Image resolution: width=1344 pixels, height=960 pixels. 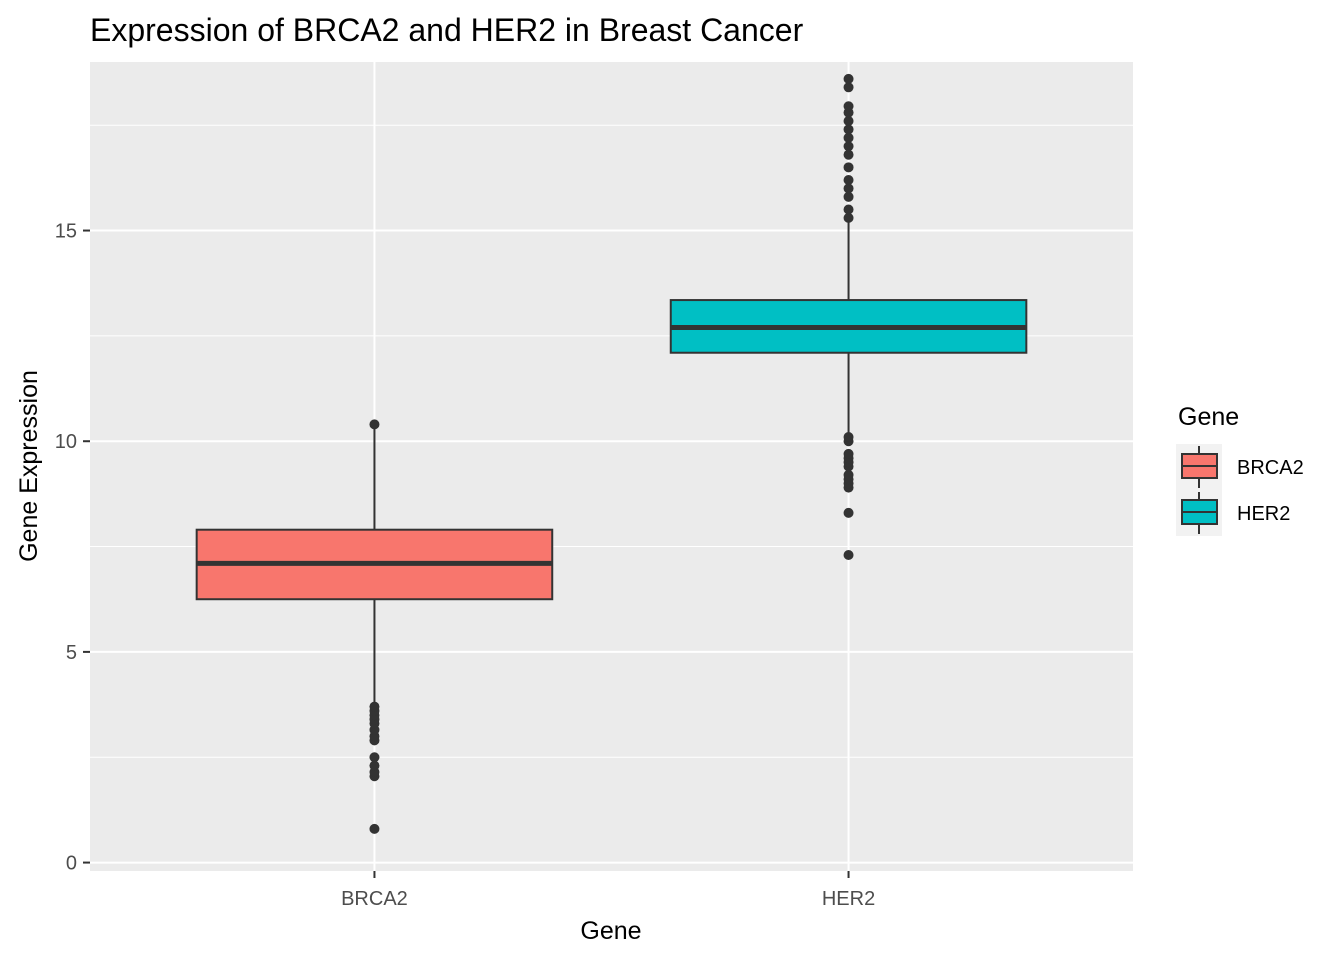 What do you see at coordinates (848, 316) in the screenshot?
I see `box-her2` at bounding box center [848, 316].